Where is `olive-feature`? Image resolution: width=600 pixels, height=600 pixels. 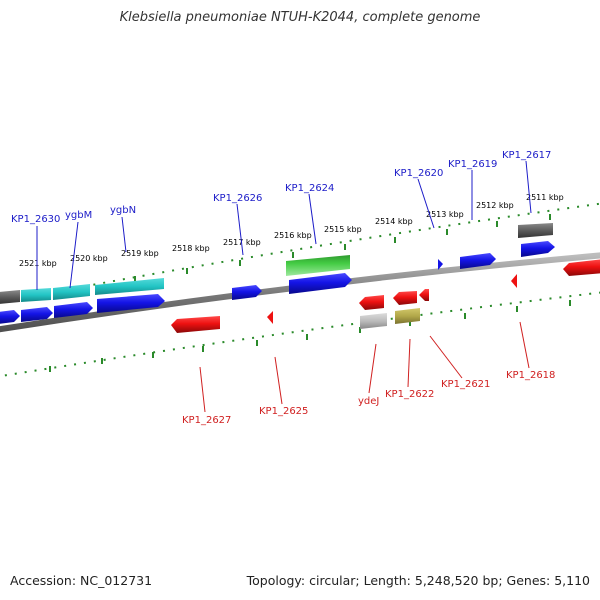 olive-feature is located at coordinates (407, 316).